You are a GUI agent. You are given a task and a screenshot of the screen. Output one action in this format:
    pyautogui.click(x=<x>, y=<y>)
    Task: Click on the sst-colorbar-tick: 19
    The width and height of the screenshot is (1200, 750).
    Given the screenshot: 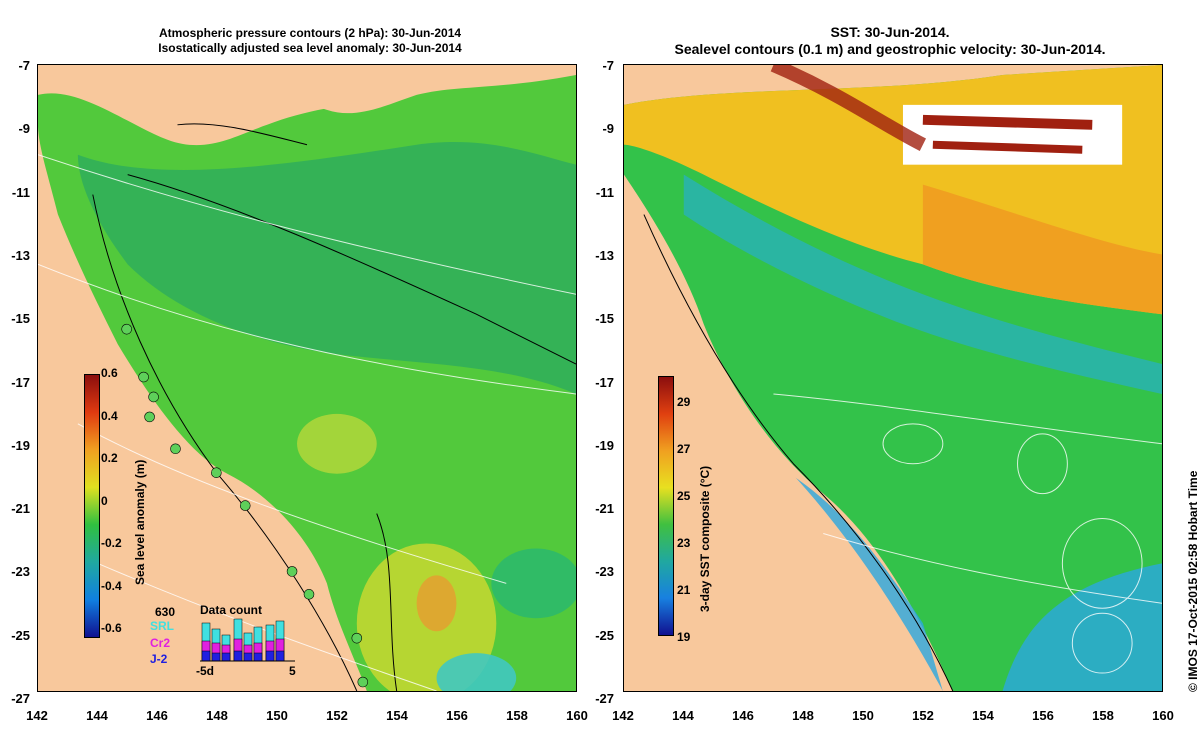 What is the action you would take?
    pyautogui.click(x=684, y=637)
    